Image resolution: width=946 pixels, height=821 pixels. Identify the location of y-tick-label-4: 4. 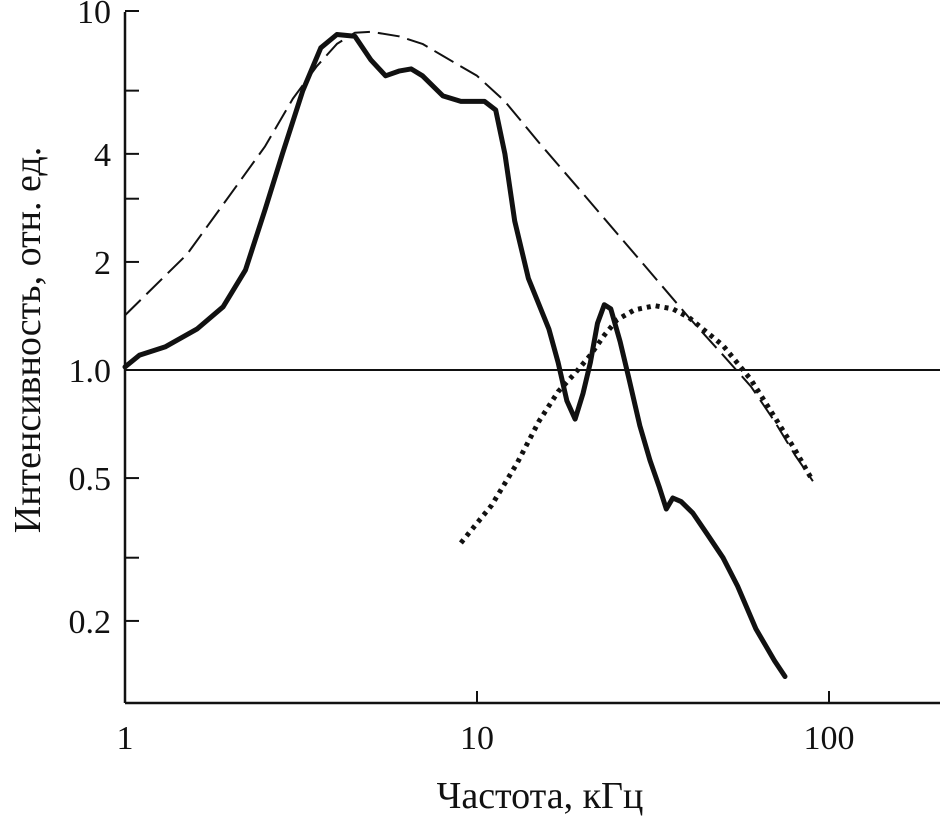
(102, 155).